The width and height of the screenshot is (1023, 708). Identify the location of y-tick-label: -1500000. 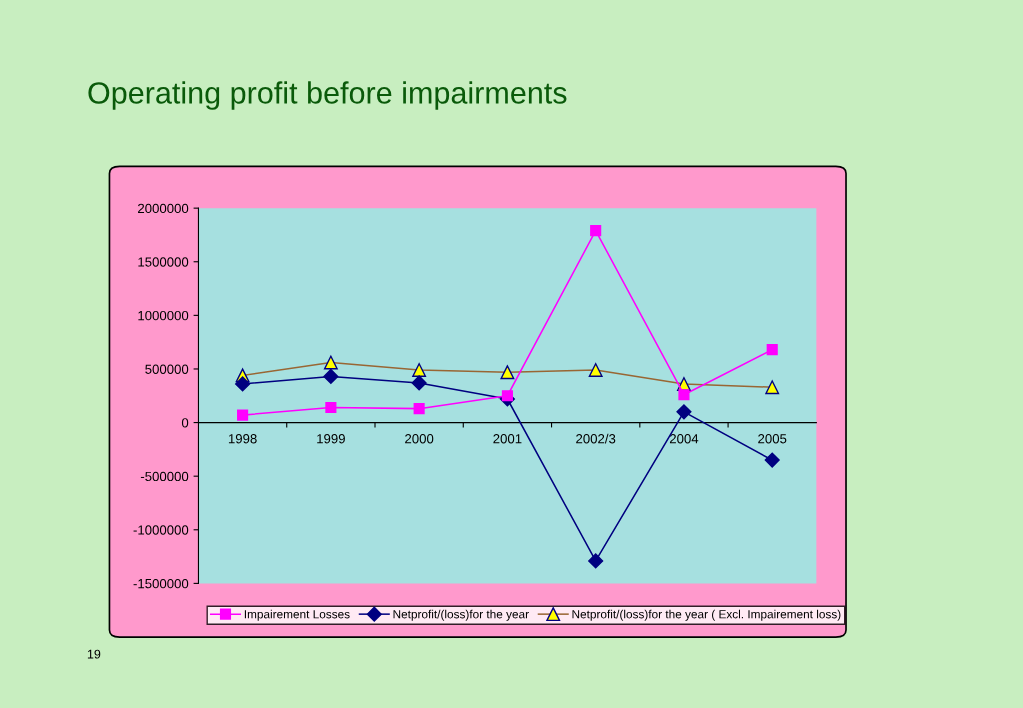
(161, 583).